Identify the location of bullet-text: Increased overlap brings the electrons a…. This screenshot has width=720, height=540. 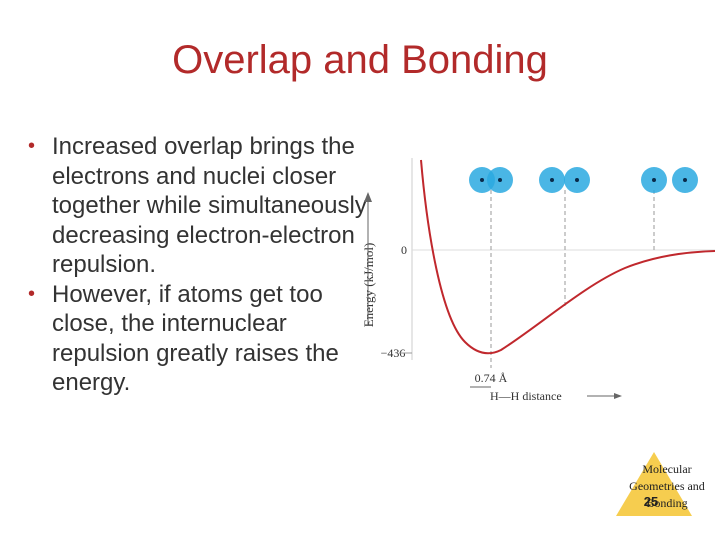
(209, 205).